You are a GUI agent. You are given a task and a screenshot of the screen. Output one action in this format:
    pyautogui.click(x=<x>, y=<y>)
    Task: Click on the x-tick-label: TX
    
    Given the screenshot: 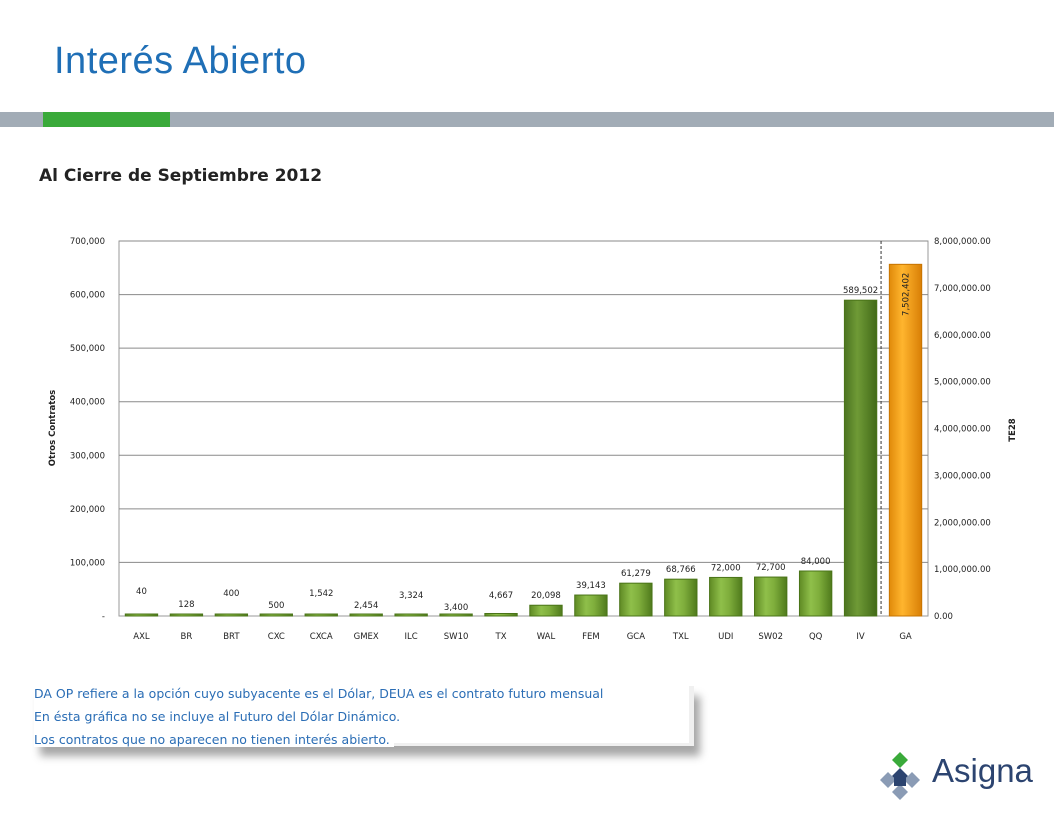 What is the action you would take?
    pyautogui.click(x=501, y=637)
    